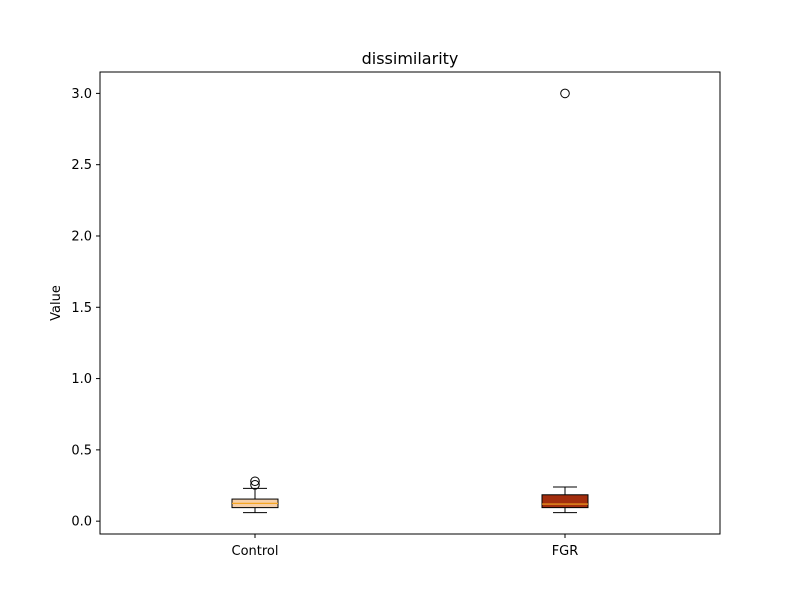  What do you see at coordinates (565, 501) in the screenshot?
I see `iqr-box` at bounding box center [565, 501].